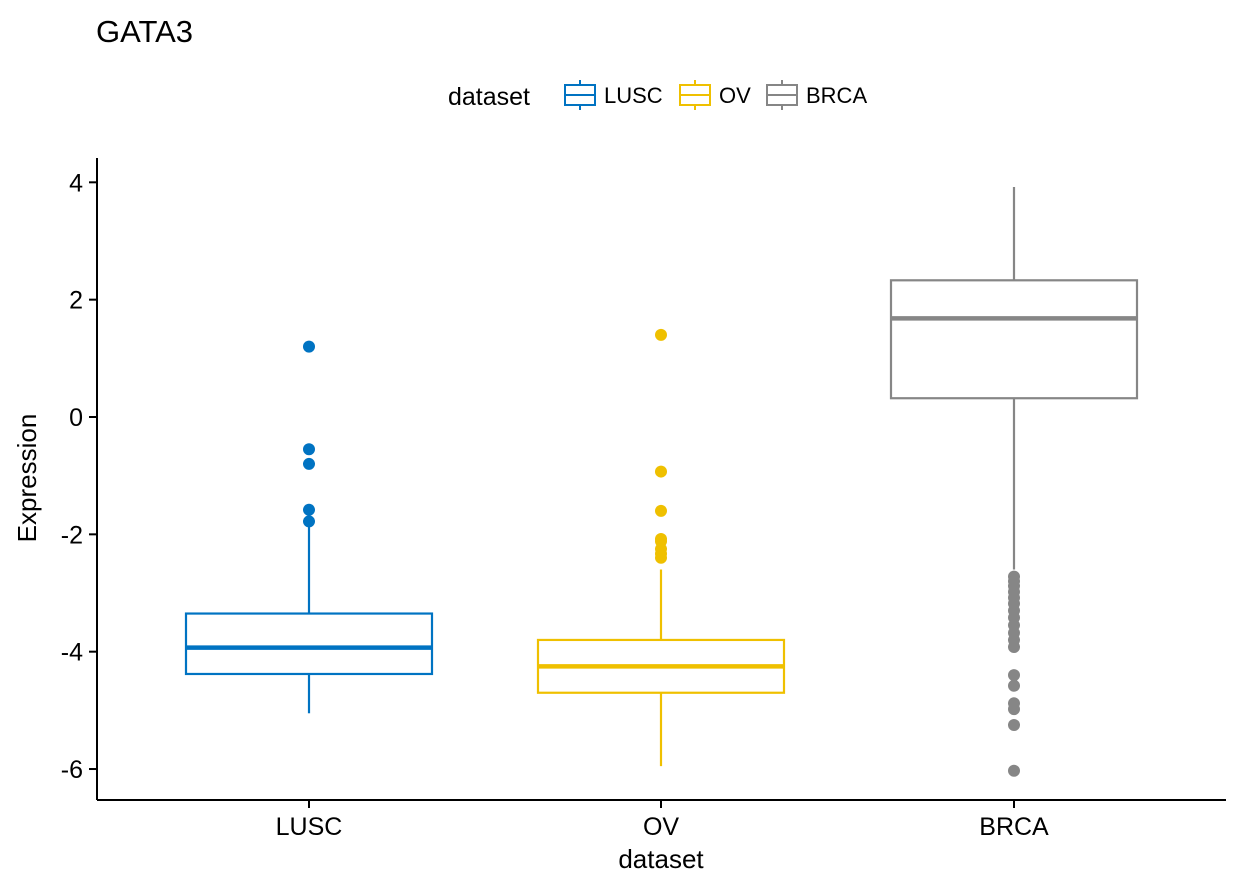  Describe the element at coordinates (715, 95) in the screenshot. I see `legend-item-ov: OV` at that location.